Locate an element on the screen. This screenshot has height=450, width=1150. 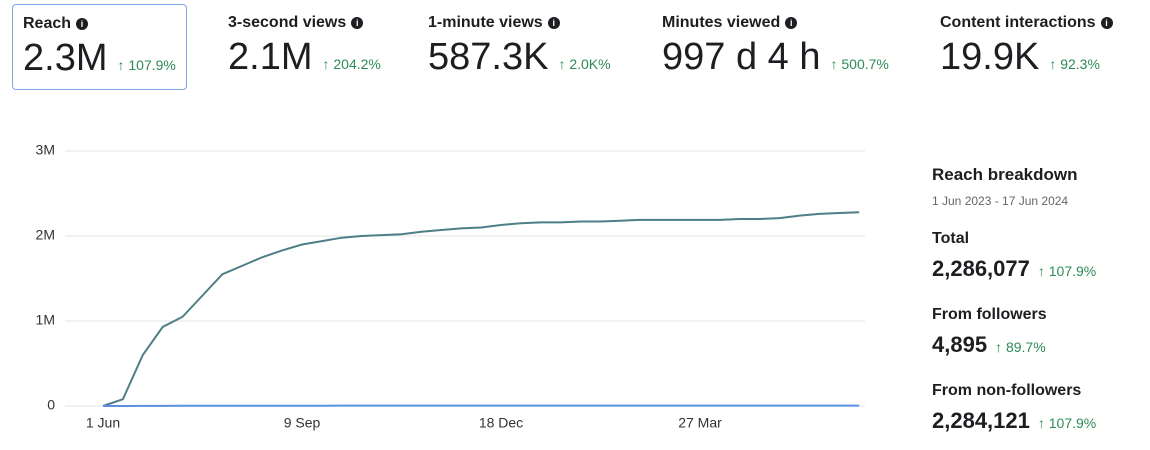
metric-label: 3-second views is located at coordinates (287, 22).